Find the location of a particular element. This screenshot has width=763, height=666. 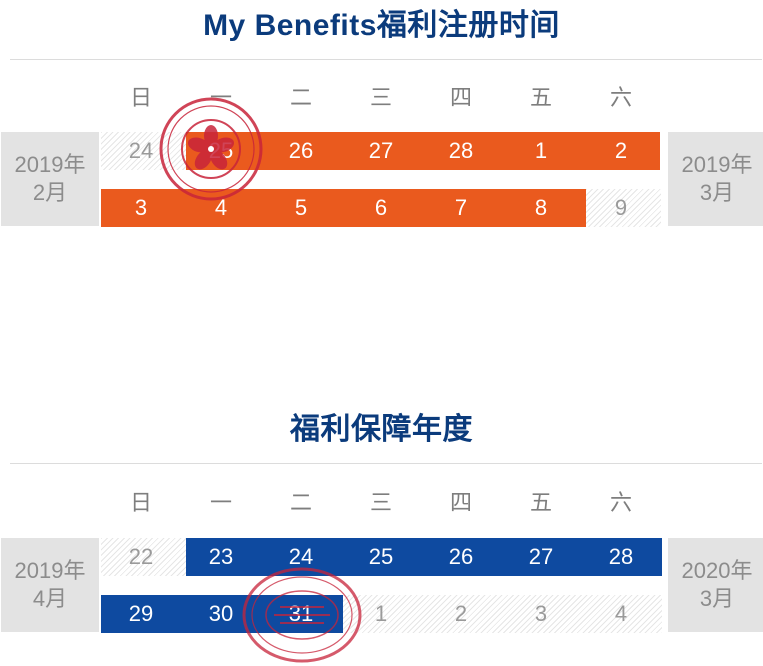

calendar-day: 31 is located at coordinates (301, 613).